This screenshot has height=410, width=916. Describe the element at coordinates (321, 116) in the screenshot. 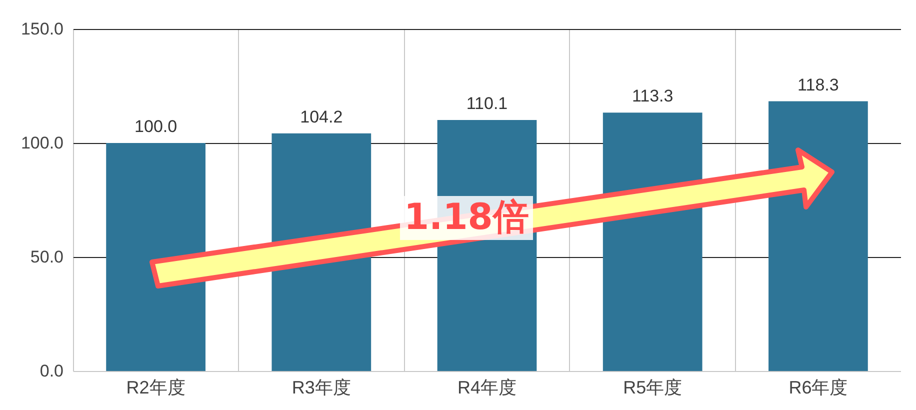

I see `data-label: 104.2` at that location.